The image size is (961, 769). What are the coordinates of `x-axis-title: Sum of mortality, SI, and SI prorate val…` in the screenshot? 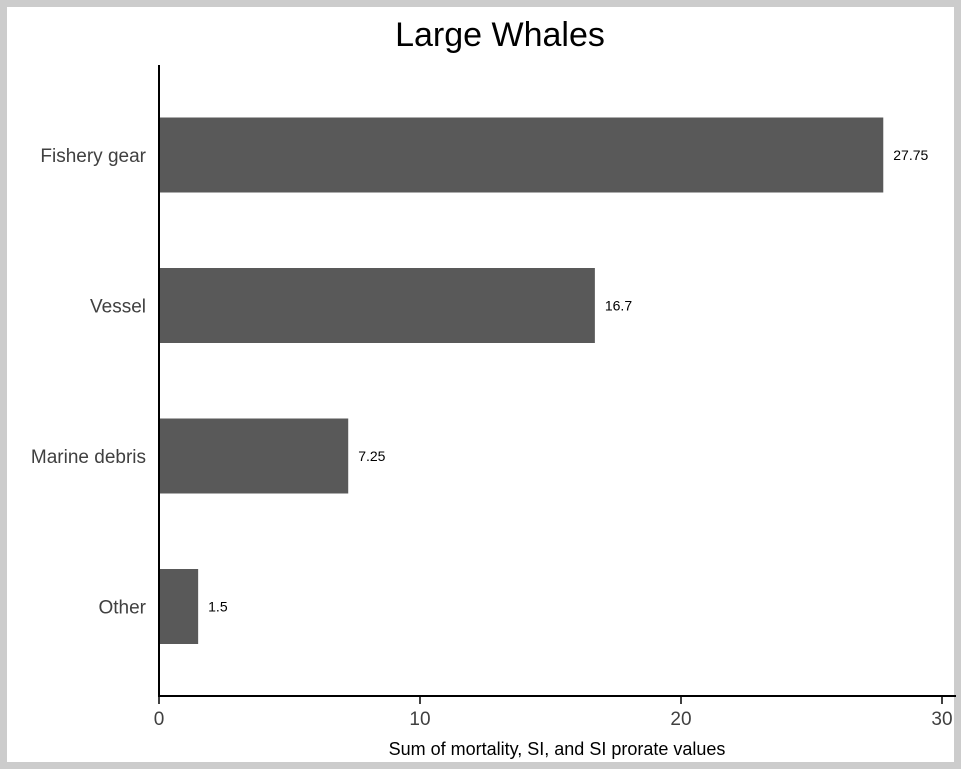 It's located at (557, 749).